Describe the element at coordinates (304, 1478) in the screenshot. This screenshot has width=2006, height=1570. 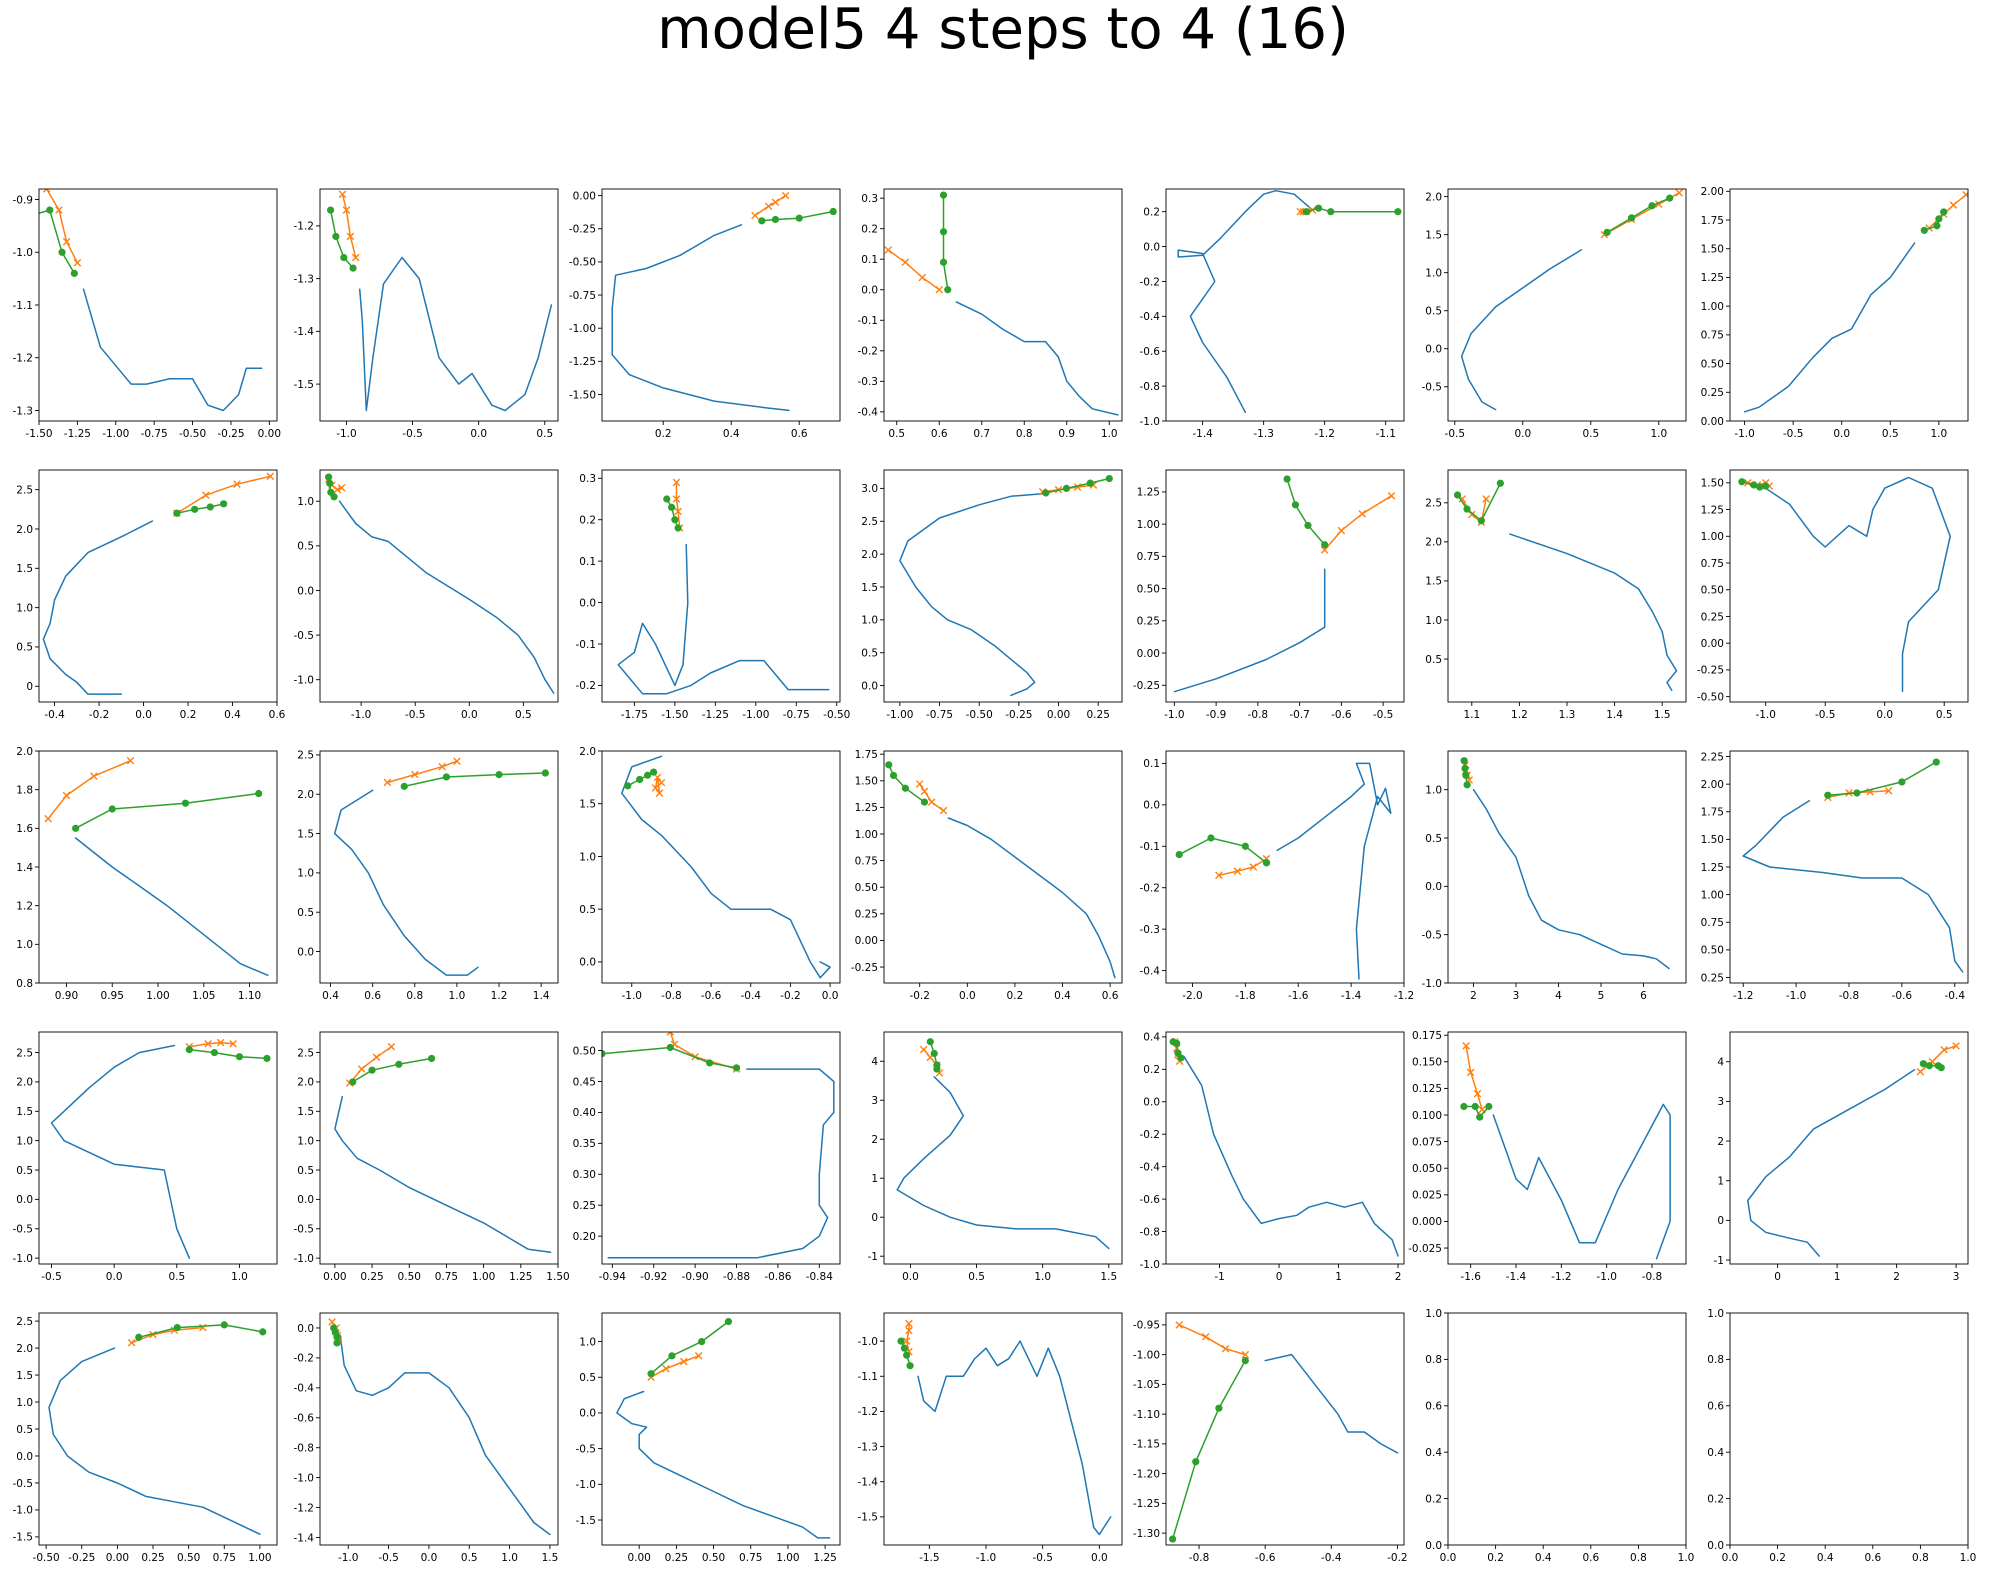
I see `y-tick-label: -1.0` at that location.